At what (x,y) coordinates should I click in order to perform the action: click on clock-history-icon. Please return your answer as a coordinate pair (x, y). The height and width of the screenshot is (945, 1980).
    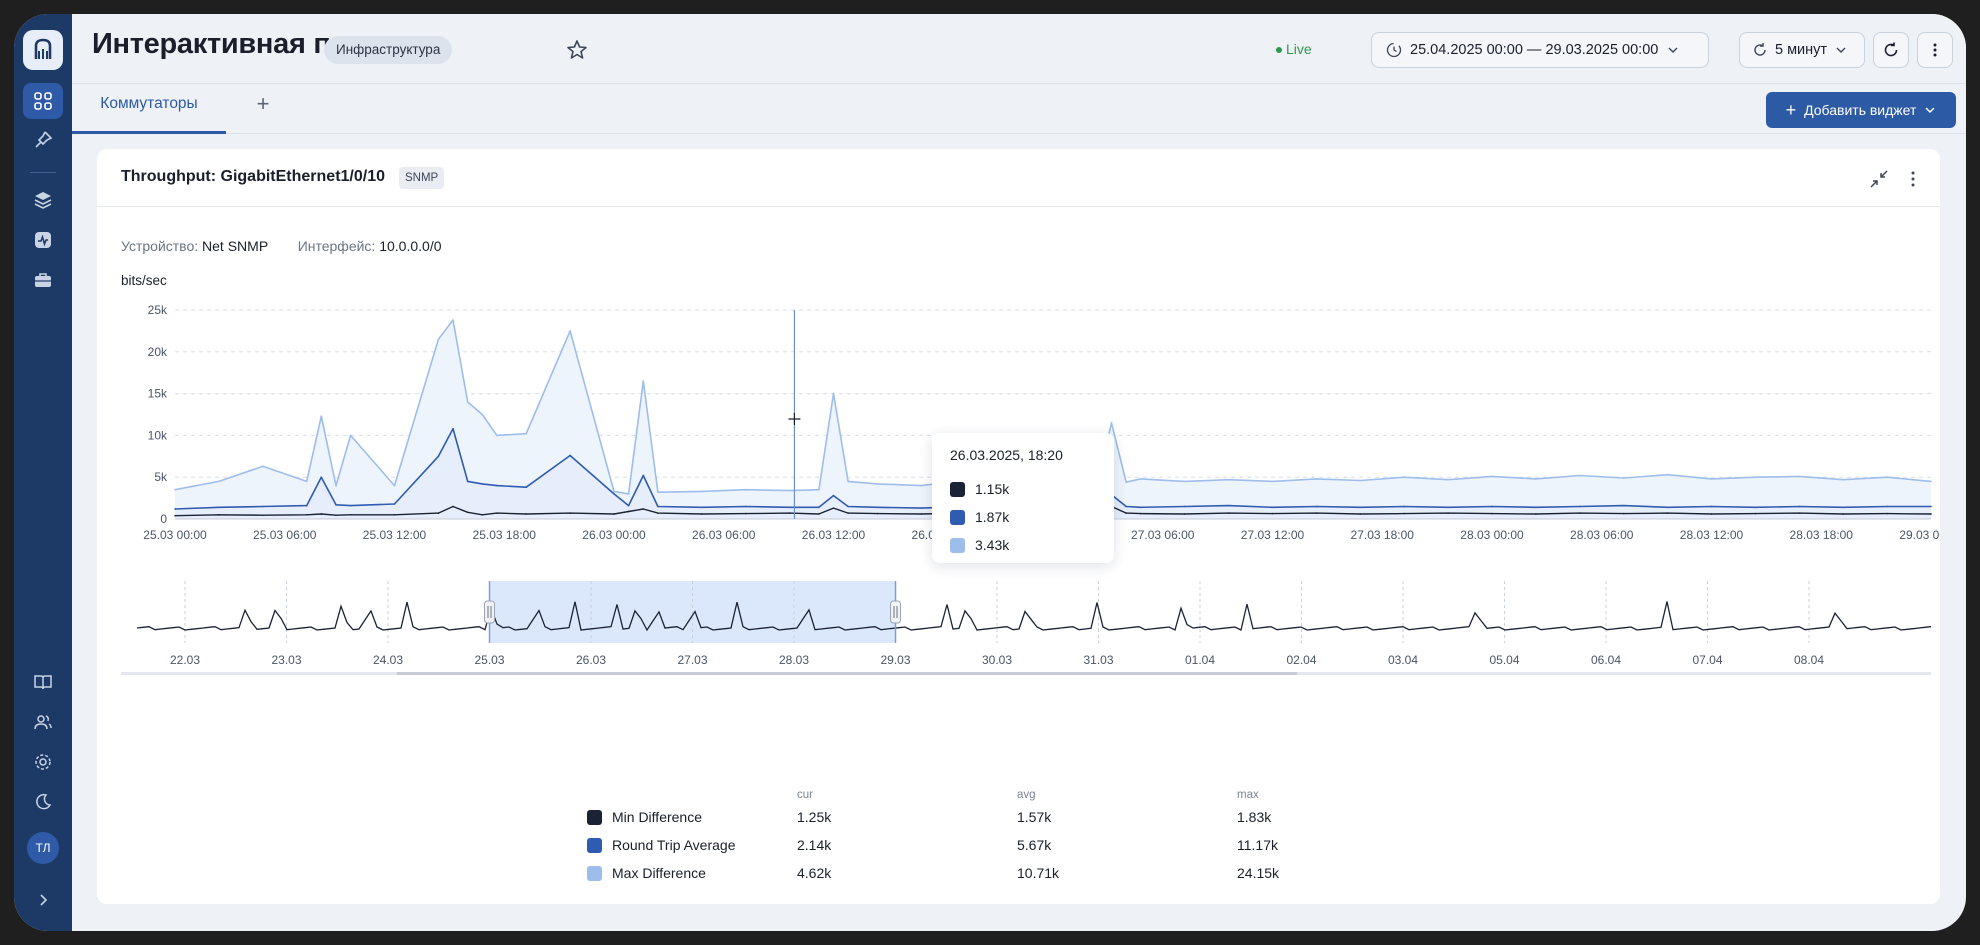
    Looking at the image, I should click on (1394, 50).